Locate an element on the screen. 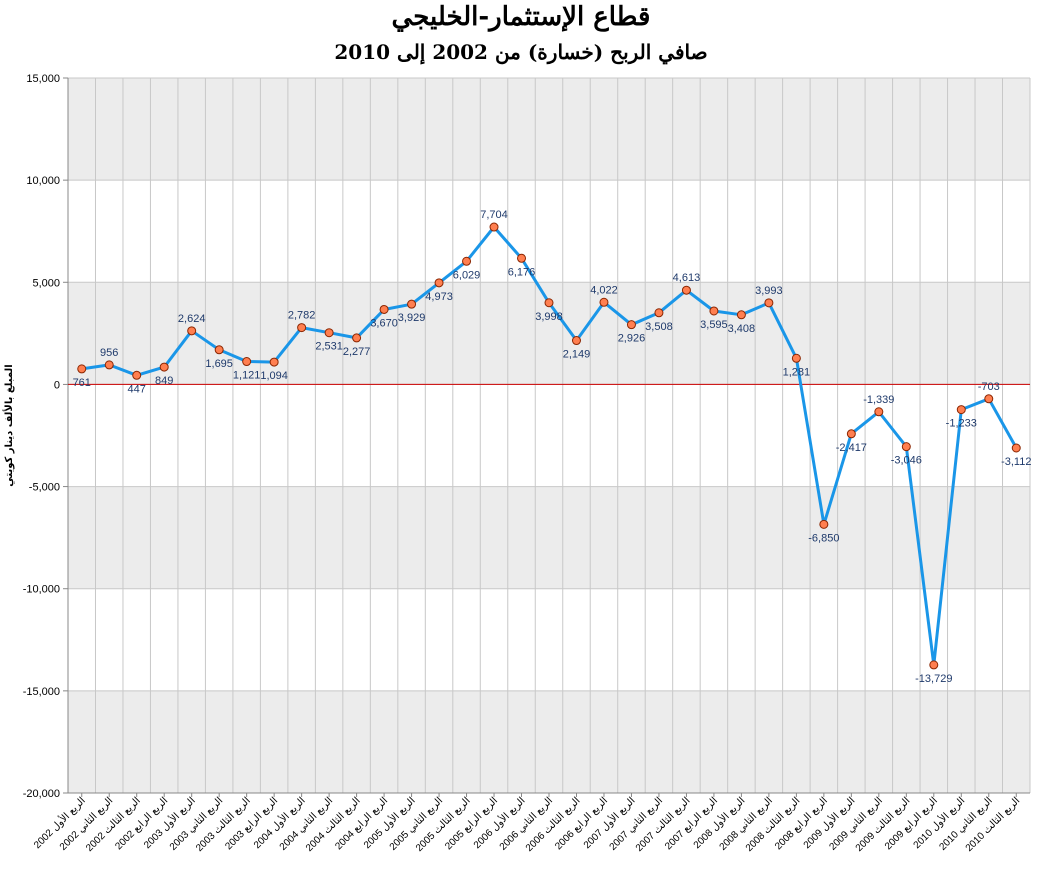 This screenshot has width=1042, height=873. data-label: -3,112 is located at coordinates (1016, 462).